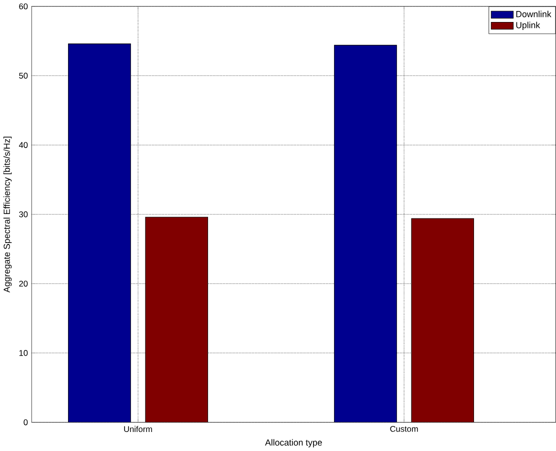  What do you see at coordinates (404, 429) in the screenshot?
I see `x-tick-label: Custom` at bounding box center [404, 429].